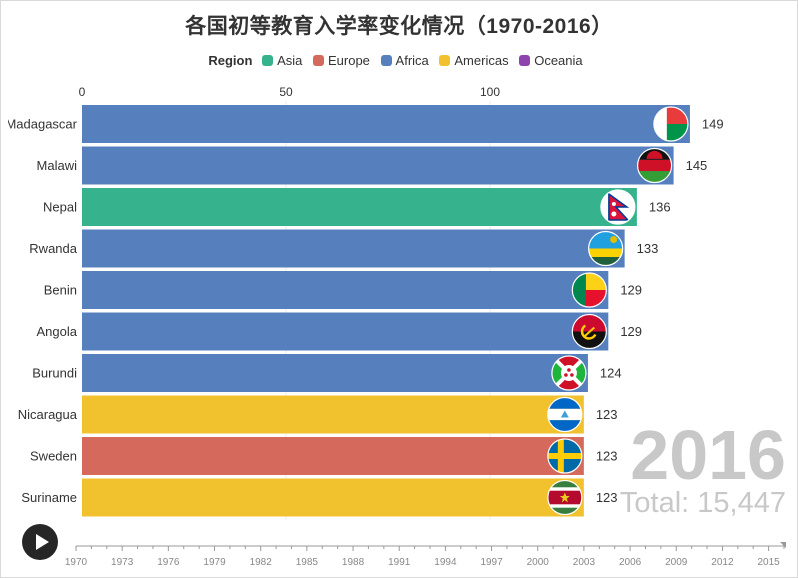  I want to click on value-label: 145, so click(697, 165).